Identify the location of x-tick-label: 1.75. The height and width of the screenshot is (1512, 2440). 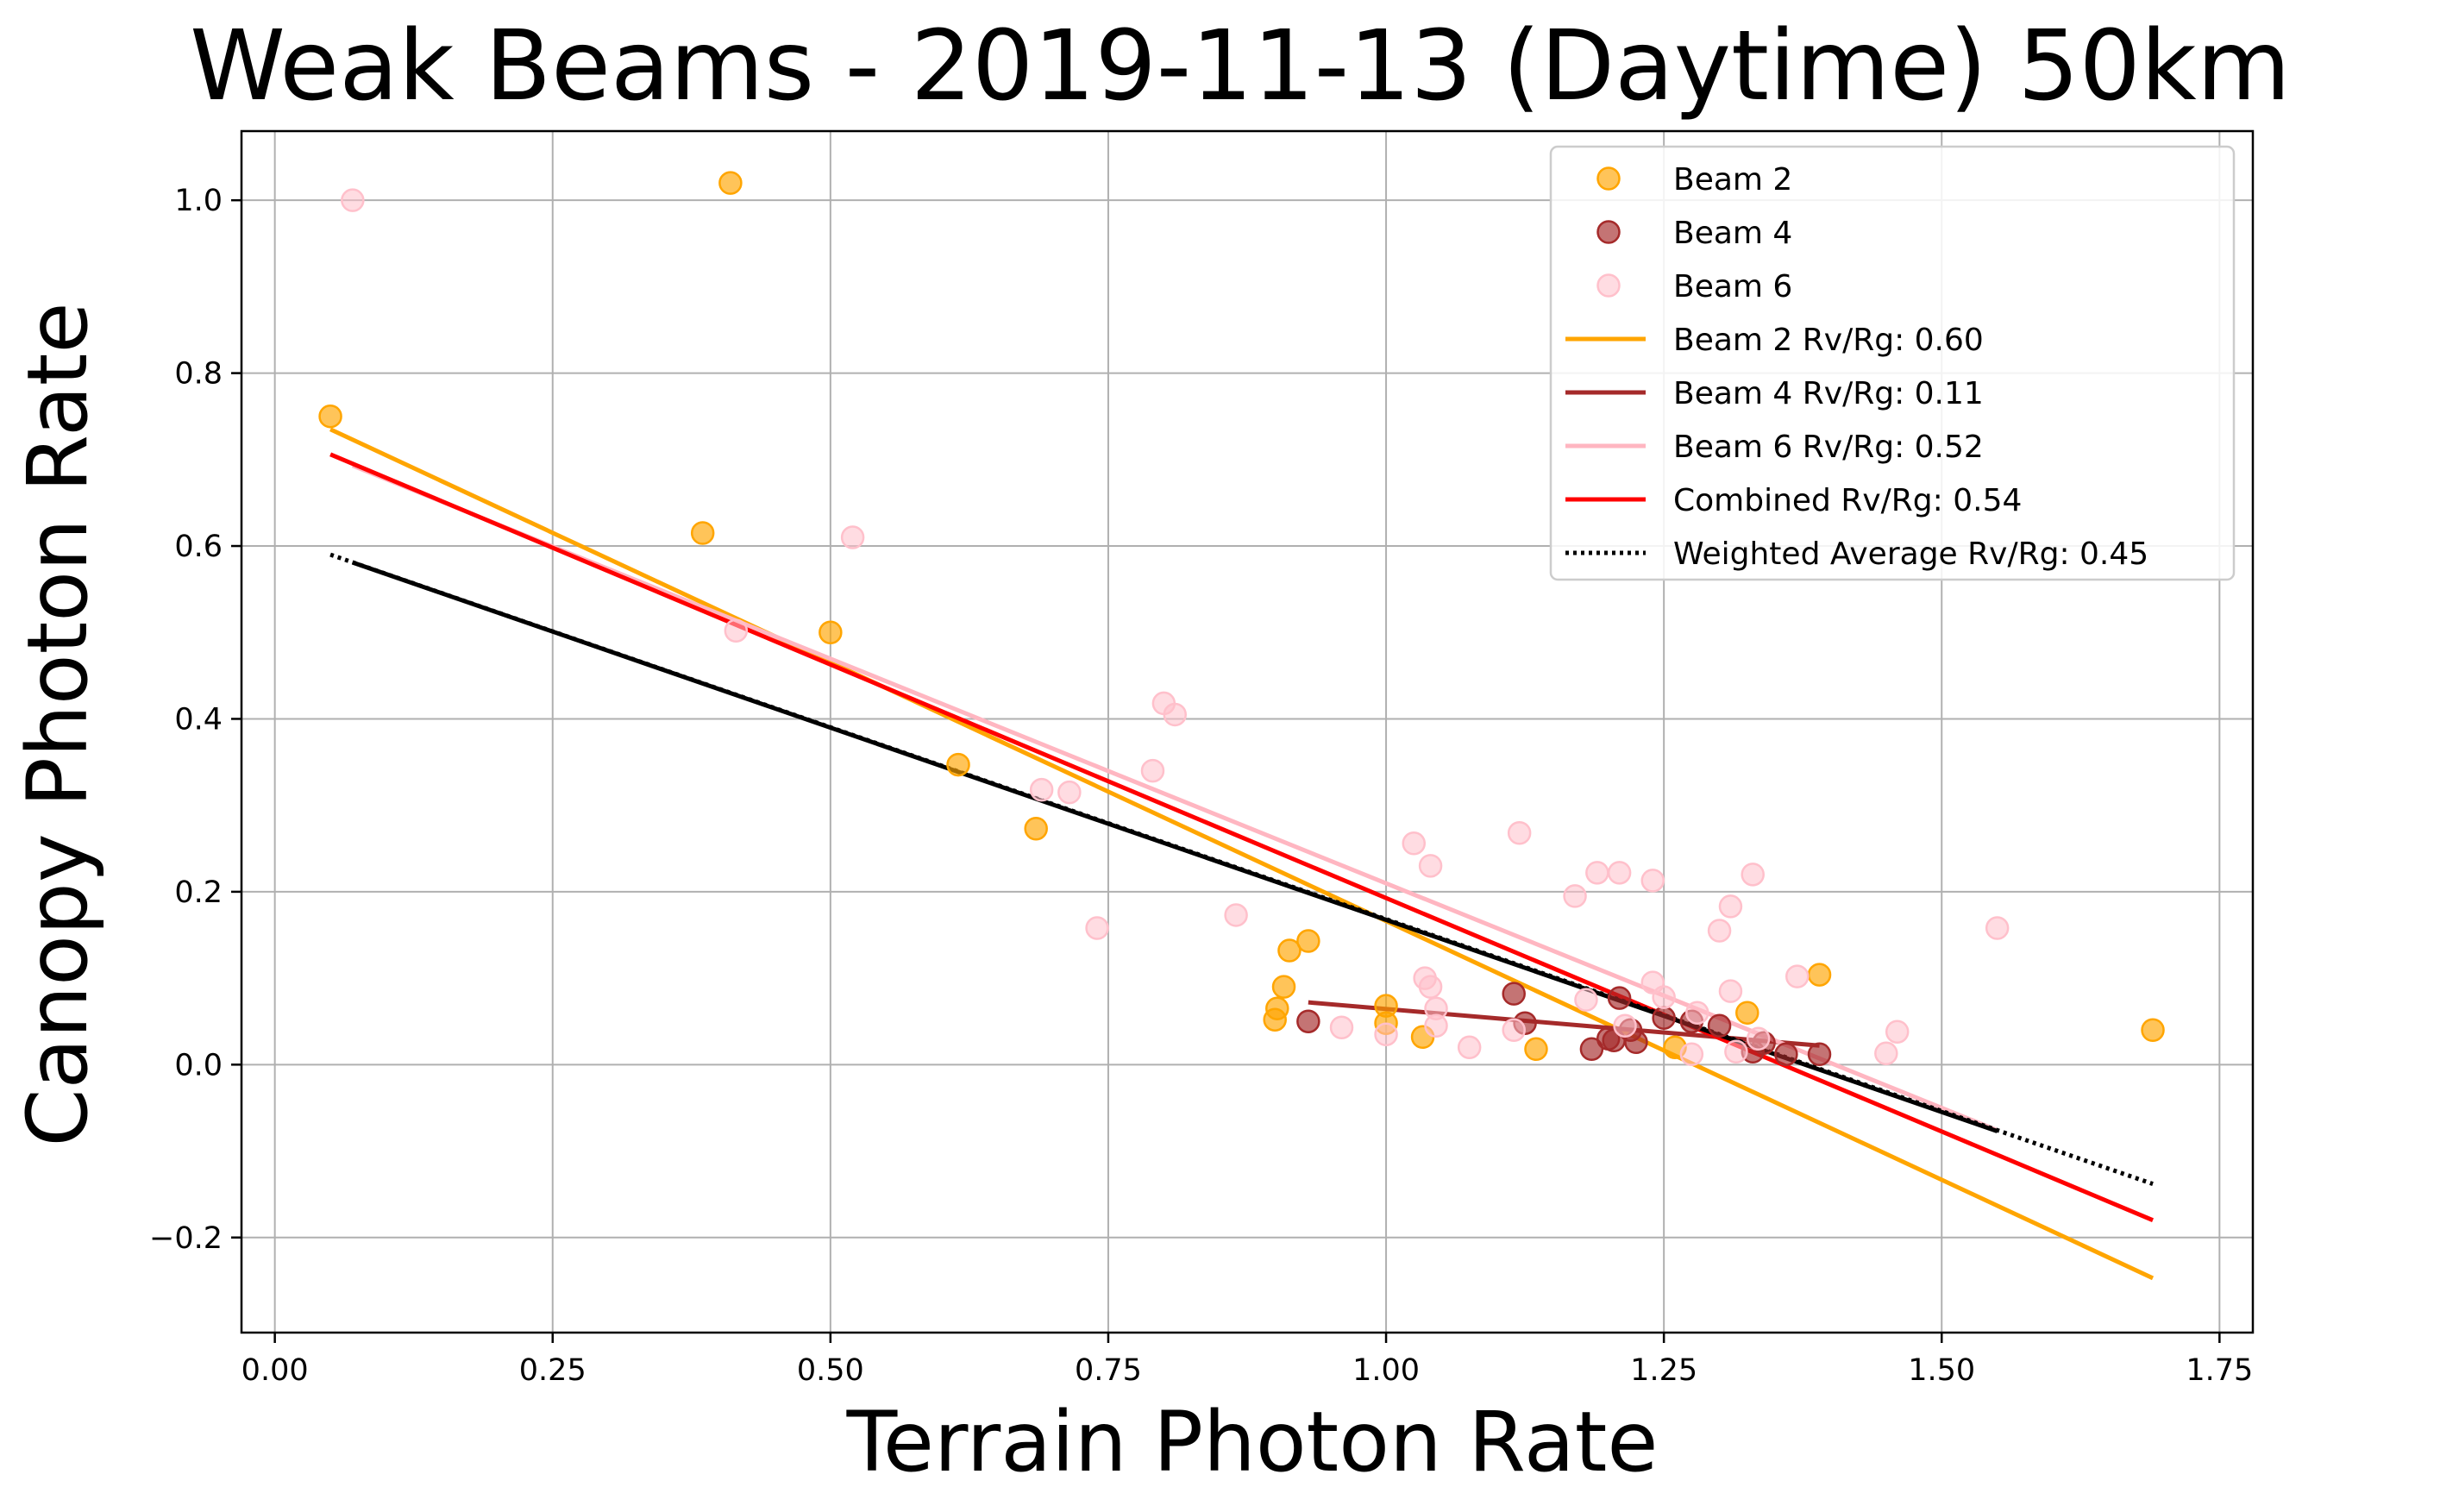
(2219, 1370).